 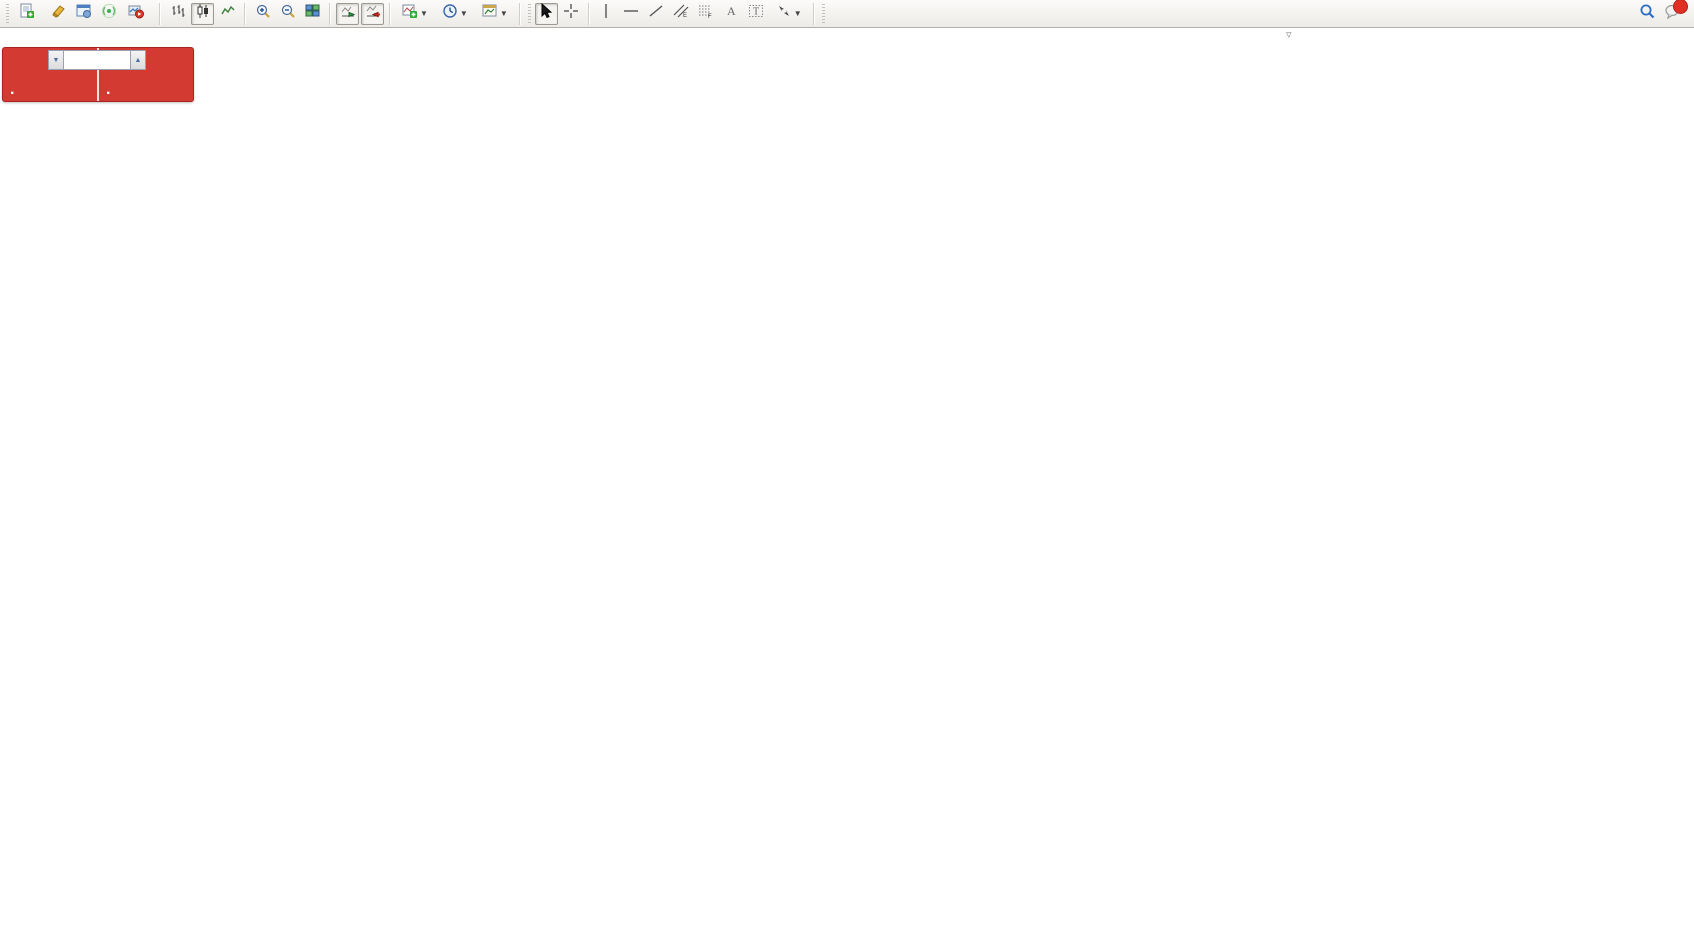 I want to click on notification-count-badge, so click(x=1680, y=7).